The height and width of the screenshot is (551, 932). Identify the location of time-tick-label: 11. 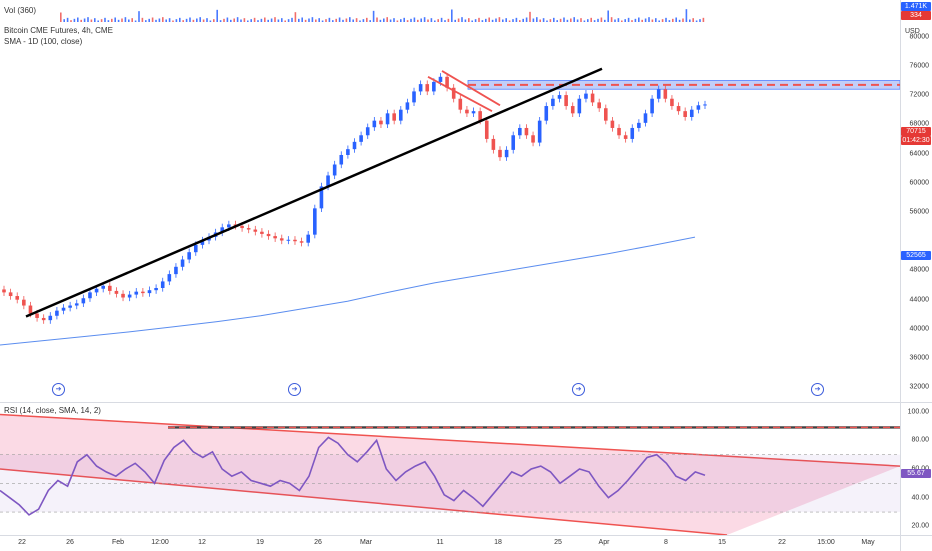
(440, 542).